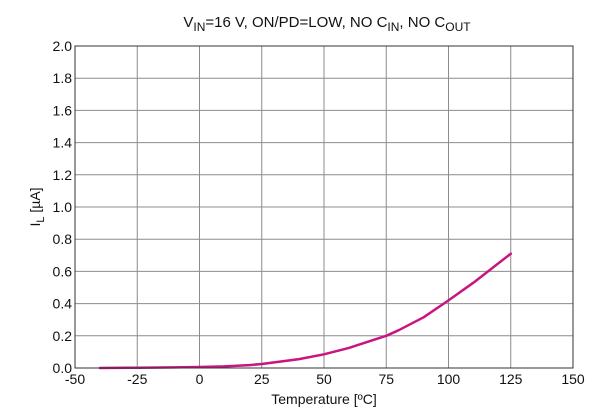  Describe the element at coordinates (63, 336) in the screenshot. I see `y-tick-label: 0.2` at that location.